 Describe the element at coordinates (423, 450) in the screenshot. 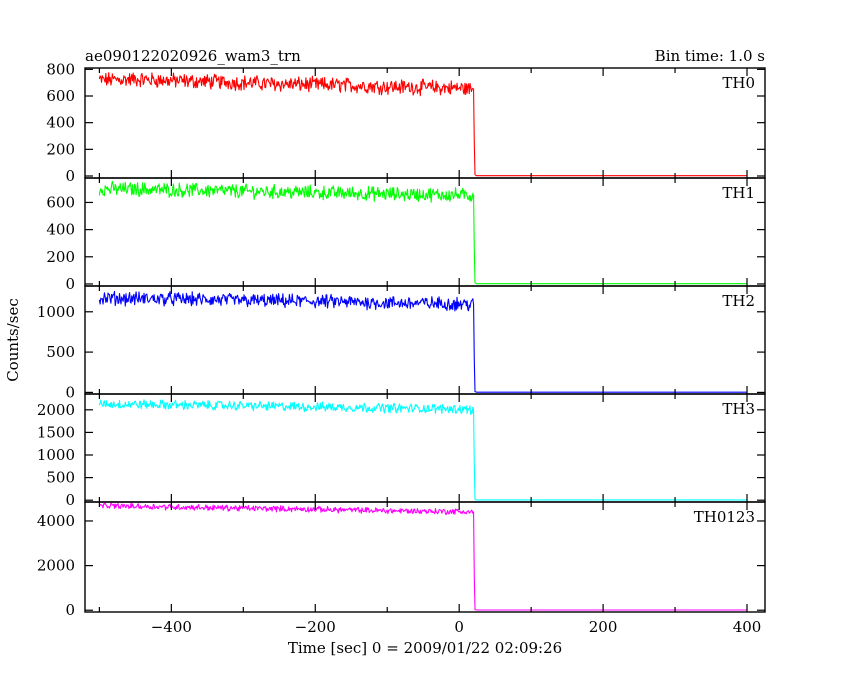

I see `series-line-th3` at that location.